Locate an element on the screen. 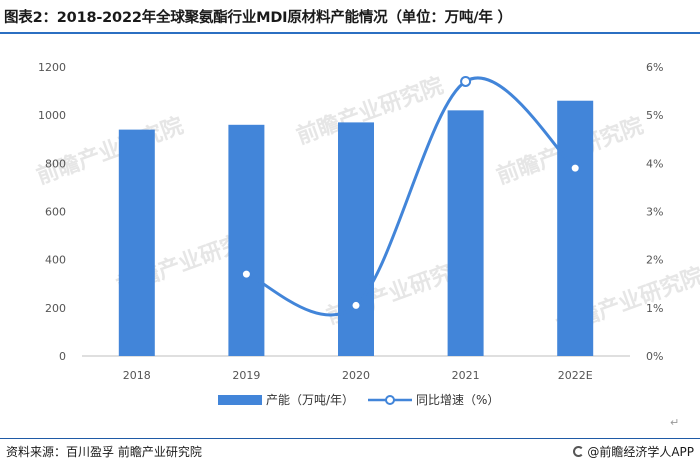 The width and height of the screenshot is (700, 468). y-left-tick-label: 1000 is located at coordinates (52, 115).